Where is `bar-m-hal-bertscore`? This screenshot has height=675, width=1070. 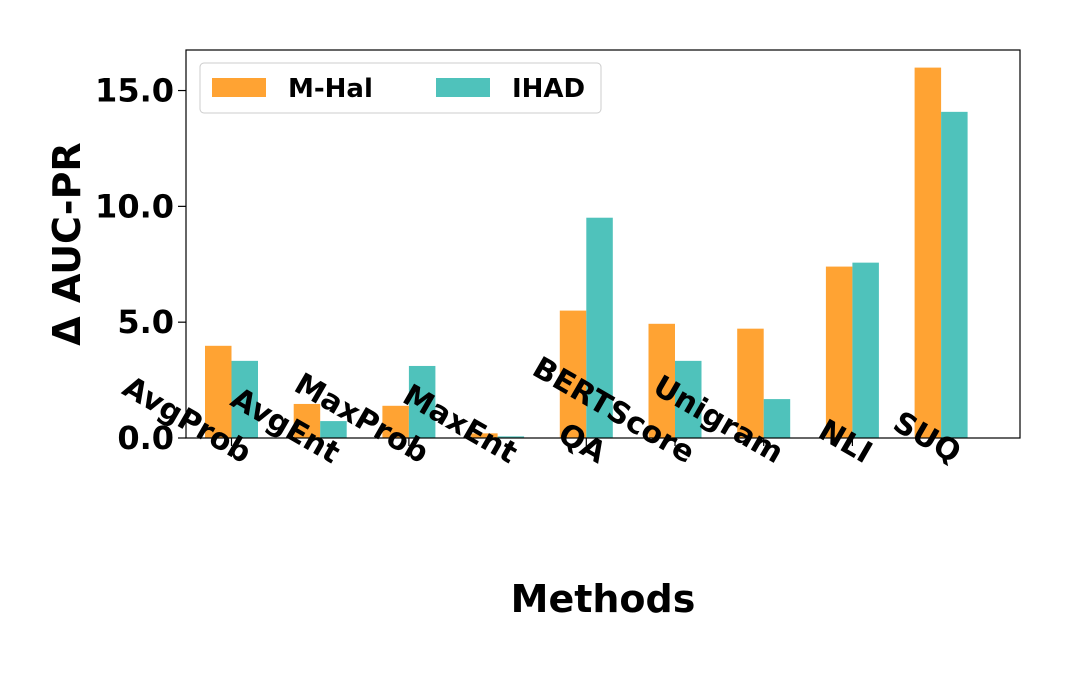
bar-m-hal-bertscore is located at coordinates (661, 380).